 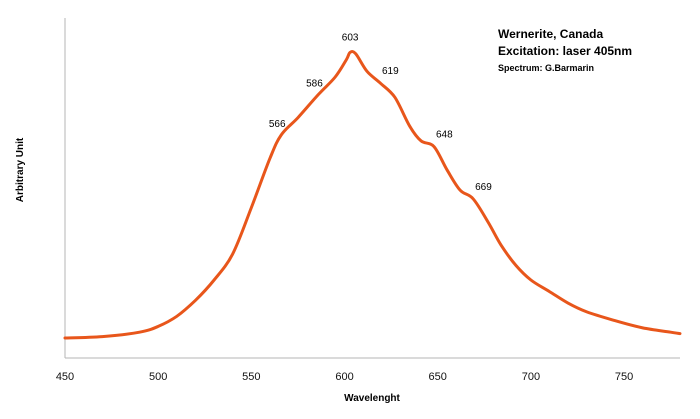 I want to click on x-tick-label: 650, so click(x=438, y=377).